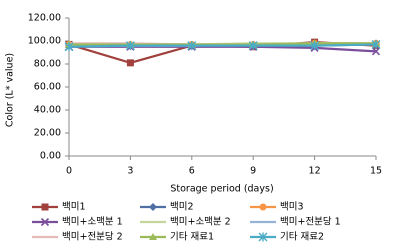  I want to click on y-tick-label: 0.00, so click(50, 156).